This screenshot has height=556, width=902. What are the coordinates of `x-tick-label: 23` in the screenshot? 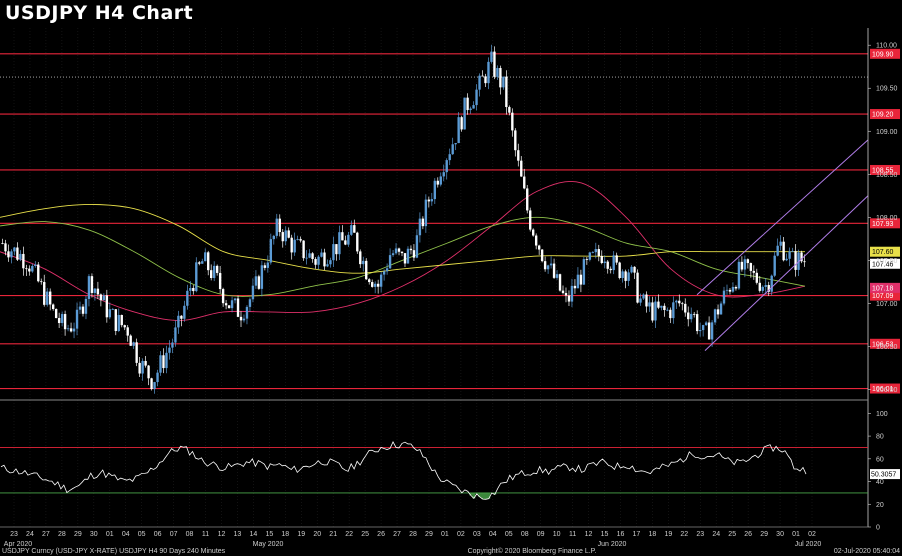 It's located at (14, 534).